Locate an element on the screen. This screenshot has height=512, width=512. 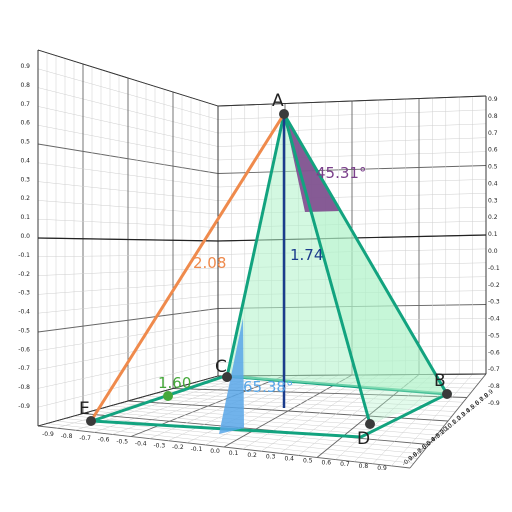
point-d is located at coordinates (370, 424).